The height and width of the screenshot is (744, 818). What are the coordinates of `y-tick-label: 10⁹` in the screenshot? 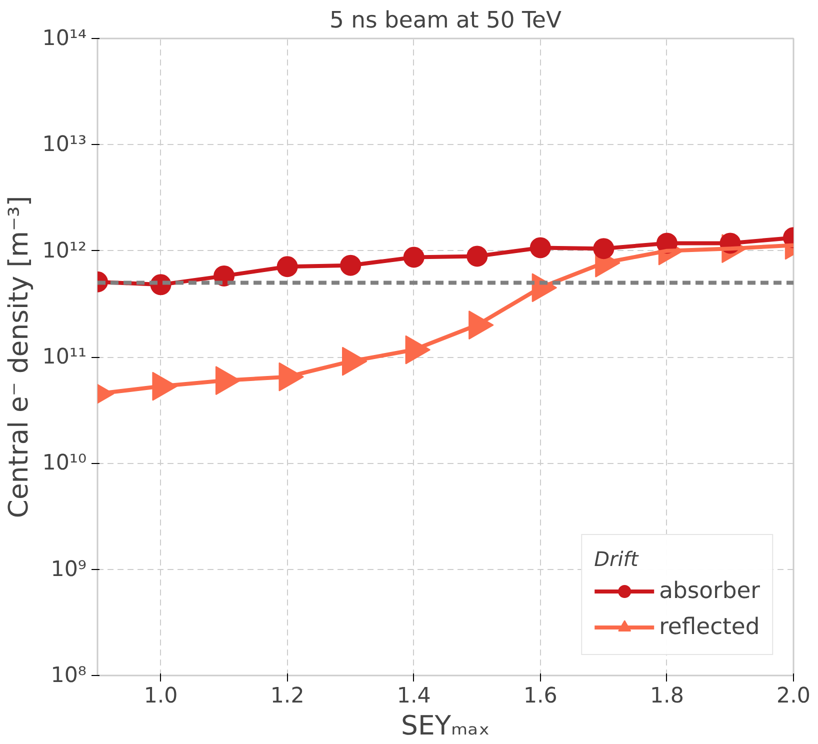 It's located at (68, 569).